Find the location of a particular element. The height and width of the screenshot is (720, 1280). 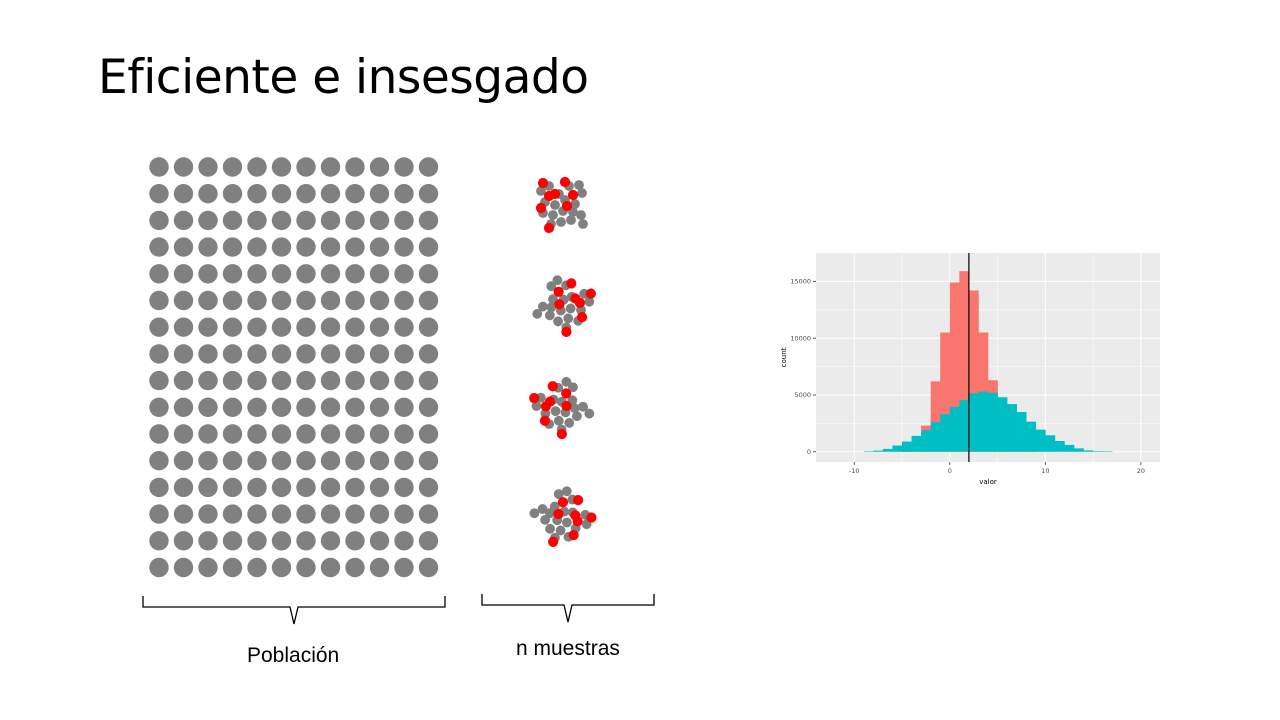

x-tick-label: -10 is located at coordinates (854, 471).